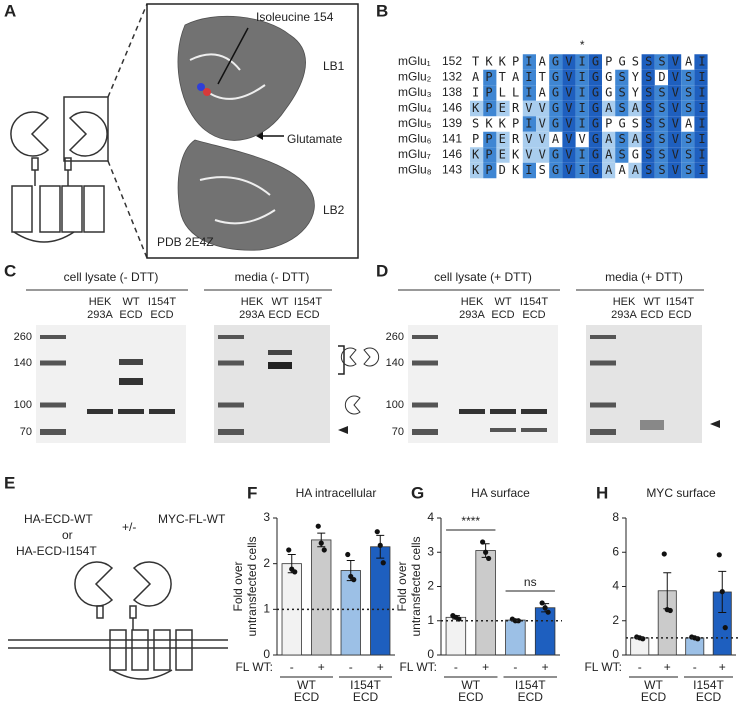 The image size is (740, 701). I want to click on x-tick-label: +, so click(667, 667).